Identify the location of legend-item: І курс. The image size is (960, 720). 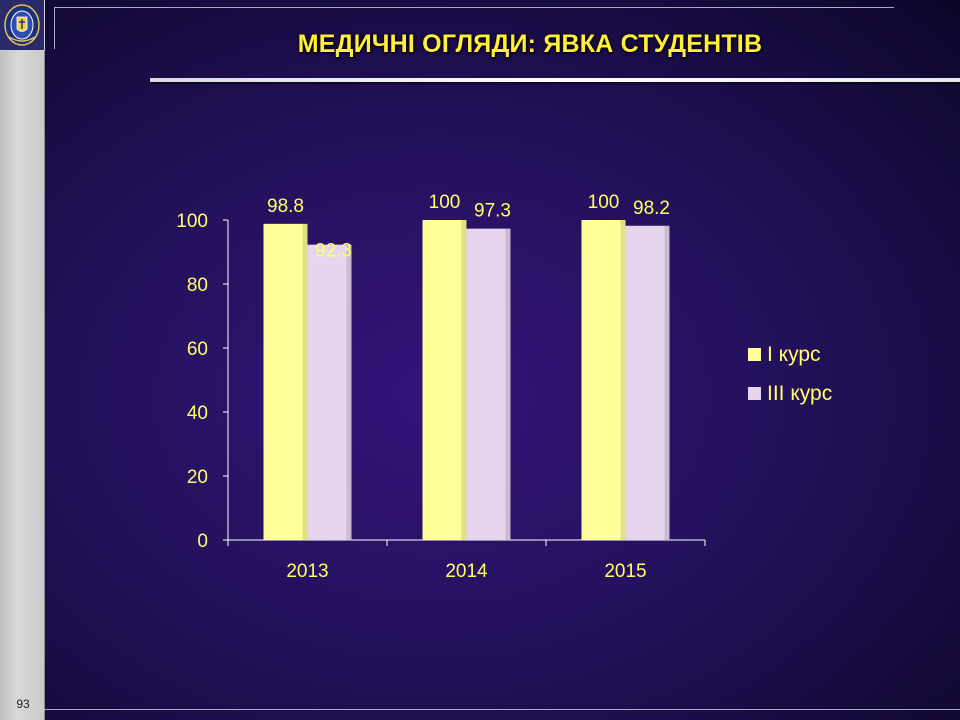
(784, 354).